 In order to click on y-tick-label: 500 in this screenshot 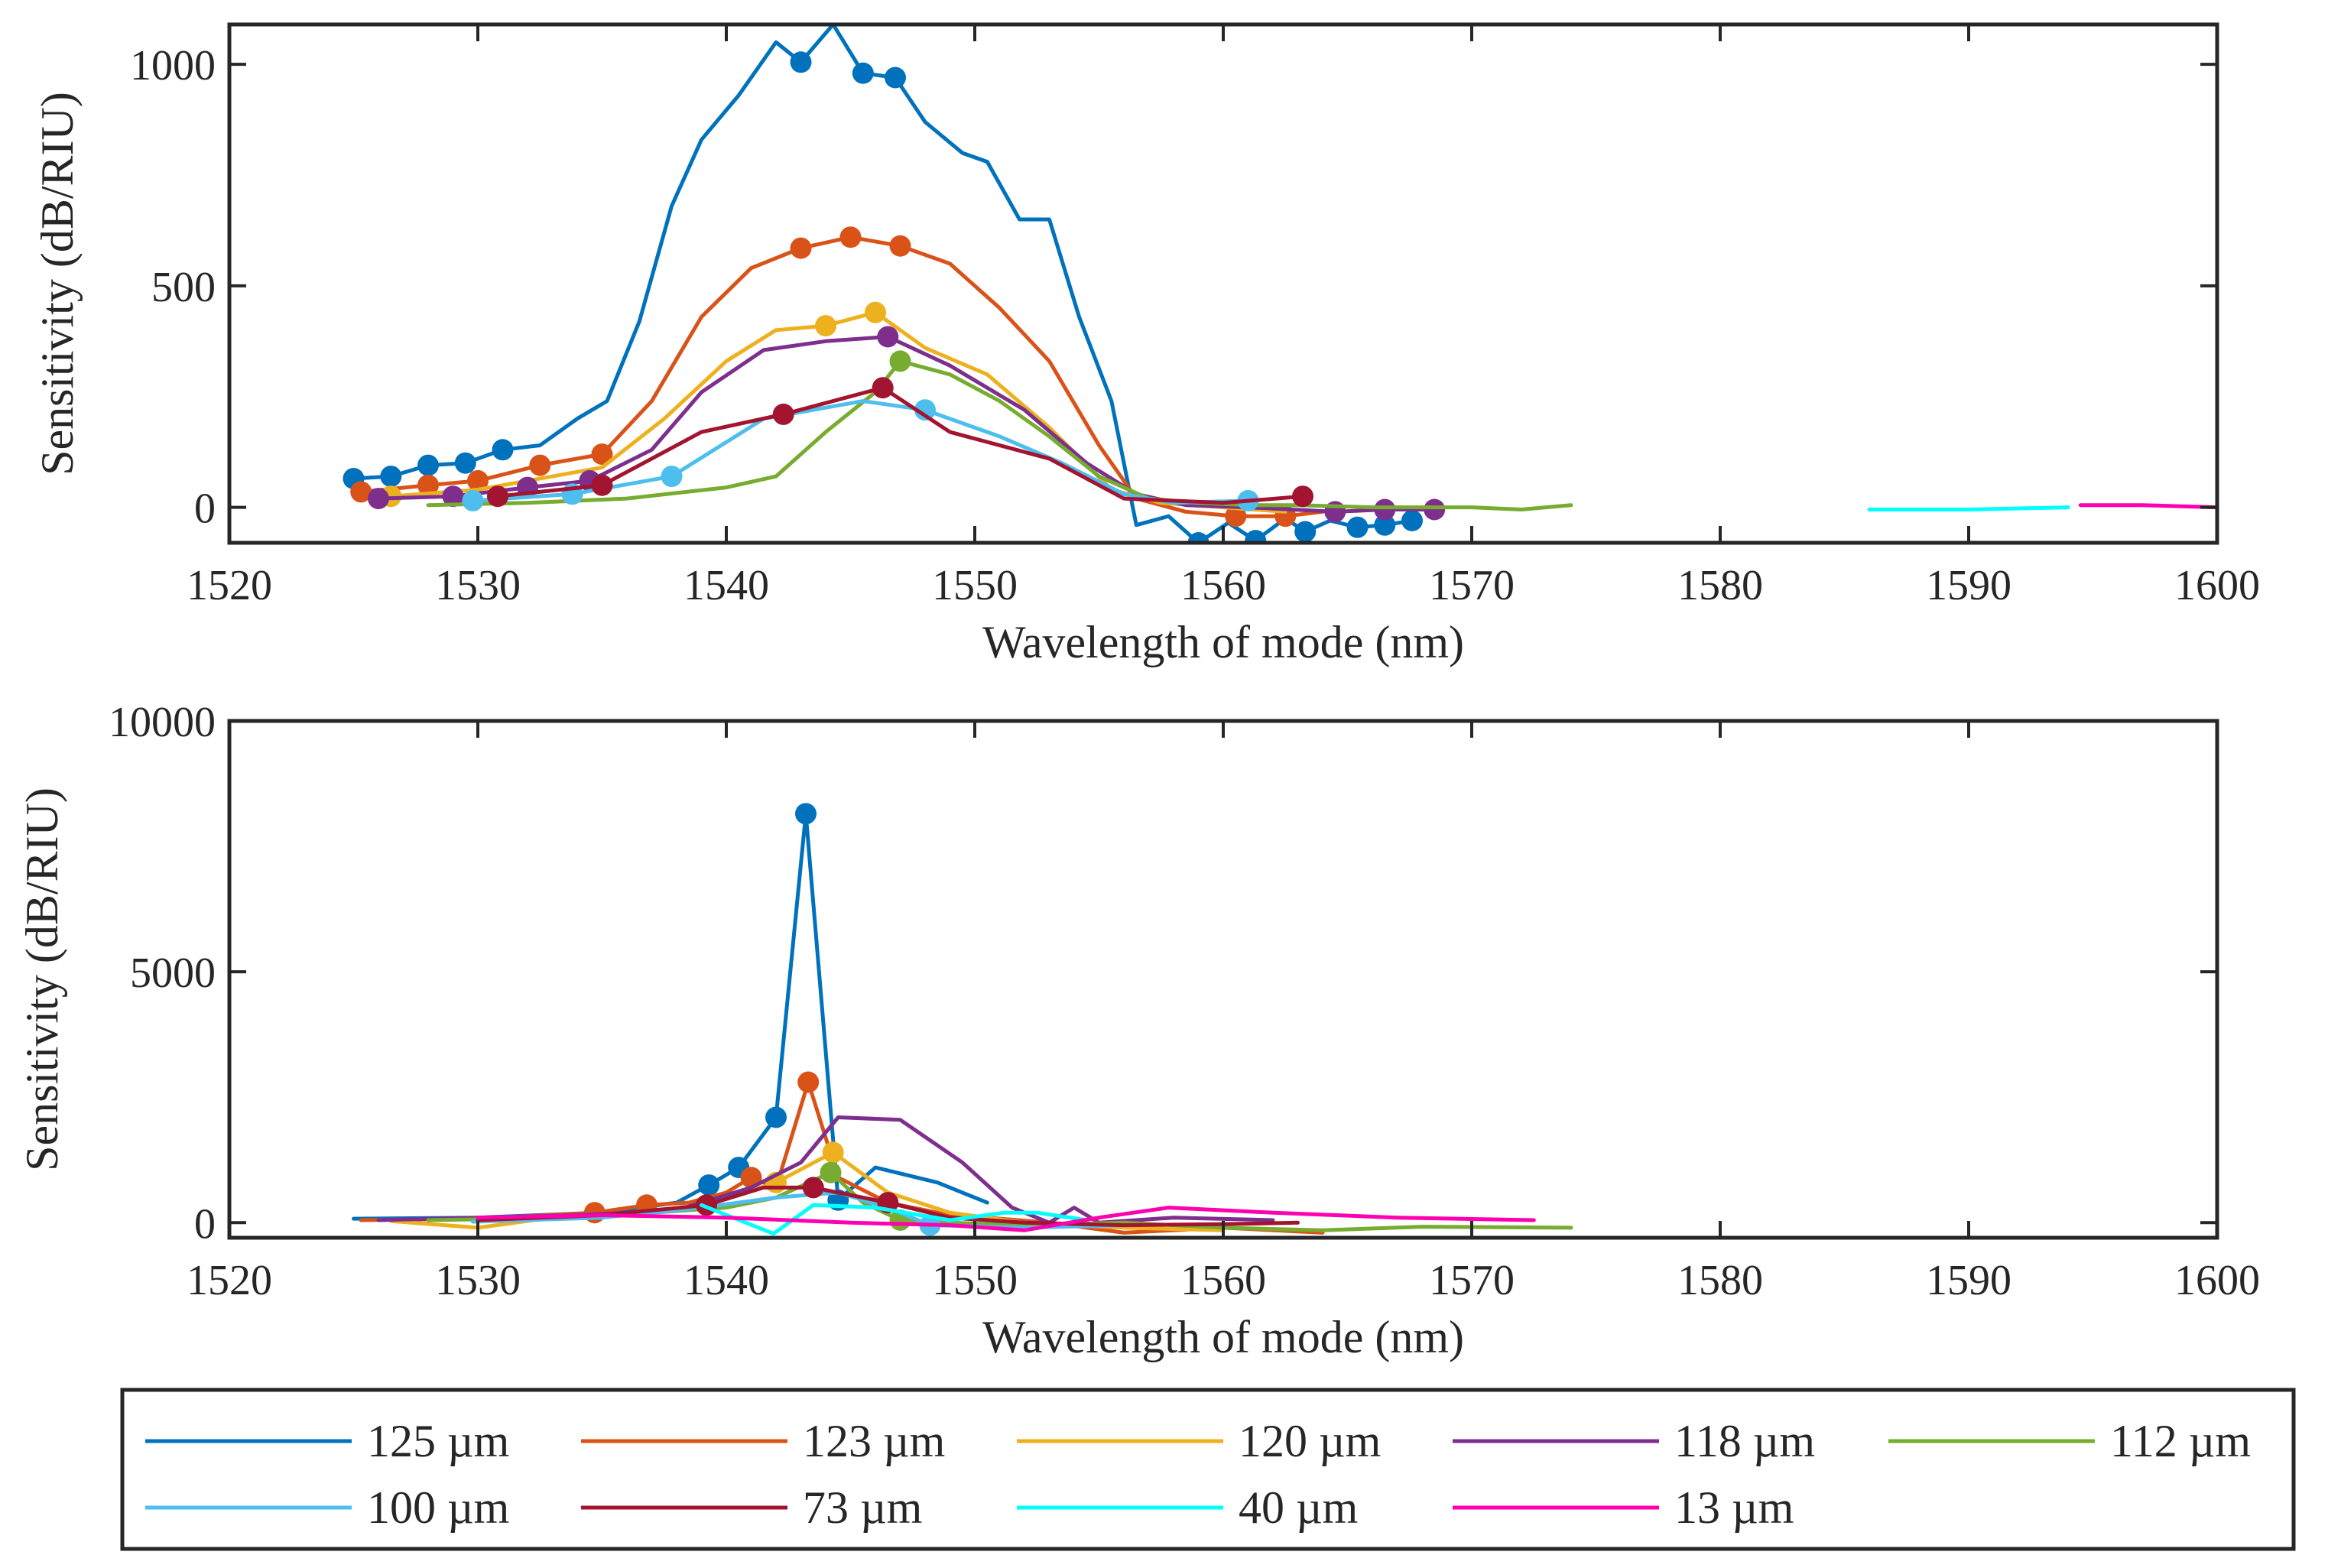, I will do `click(184, 287)`.